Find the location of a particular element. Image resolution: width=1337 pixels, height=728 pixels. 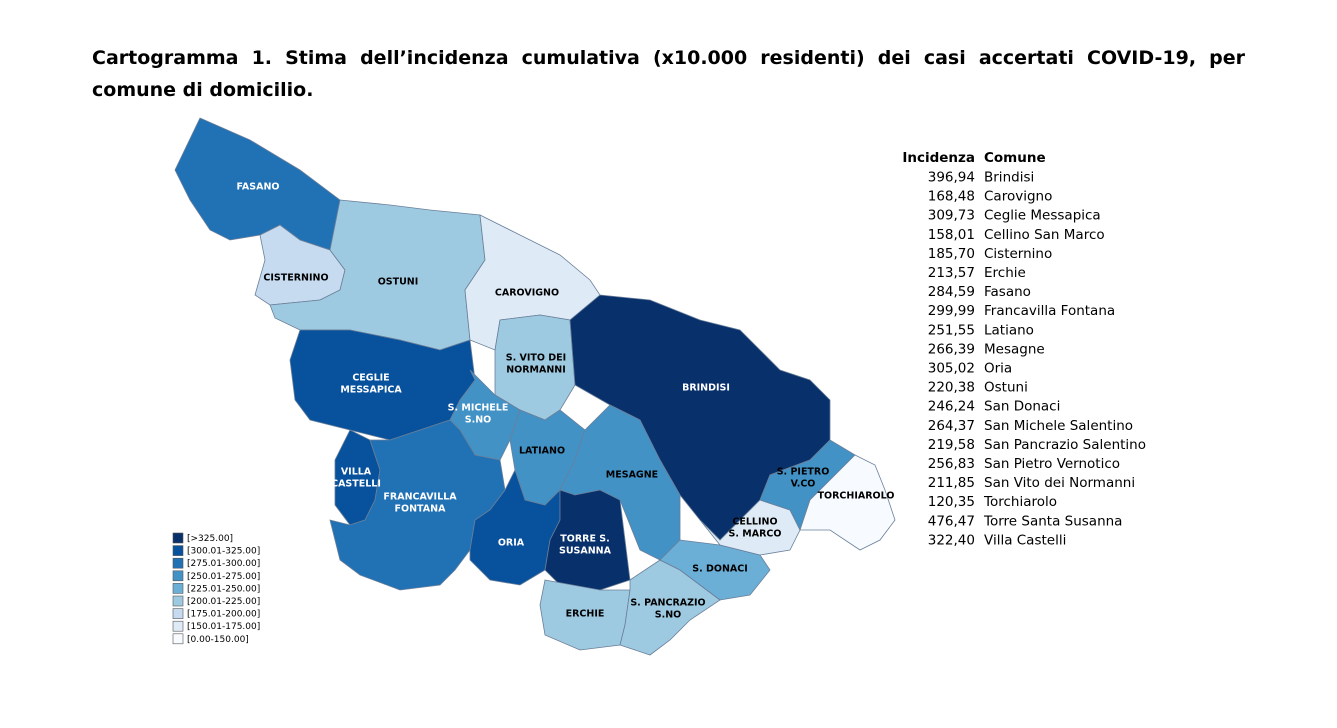

table-value: 213,57 is located at coordinates (951, 273).